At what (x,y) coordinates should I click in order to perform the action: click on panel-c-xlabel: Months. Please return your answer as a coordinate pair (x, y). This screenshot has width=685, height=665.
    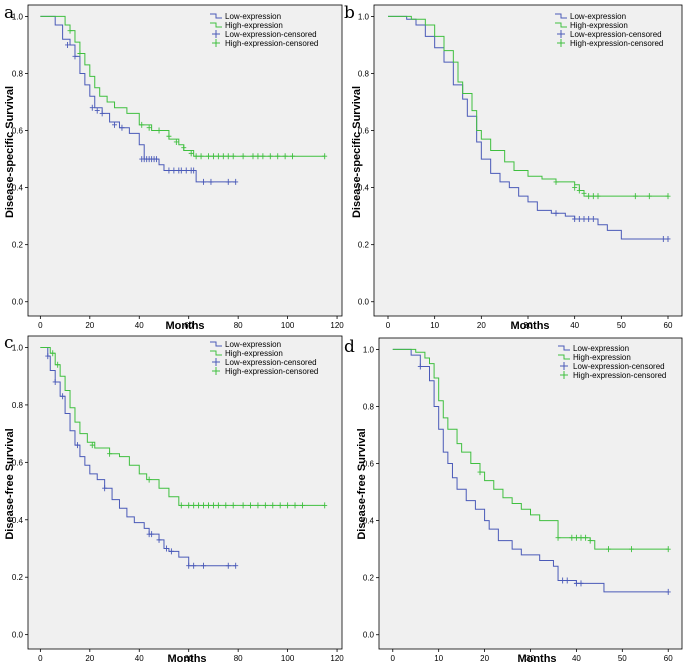
    Looking at the image, I should click on (186, 659).